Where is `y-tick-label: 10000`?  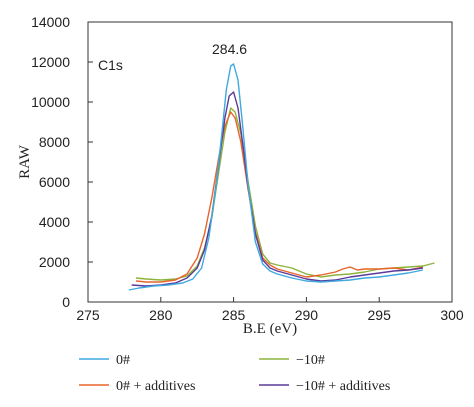 y-tick-label: 10000 is located at coordinates (50, 102).